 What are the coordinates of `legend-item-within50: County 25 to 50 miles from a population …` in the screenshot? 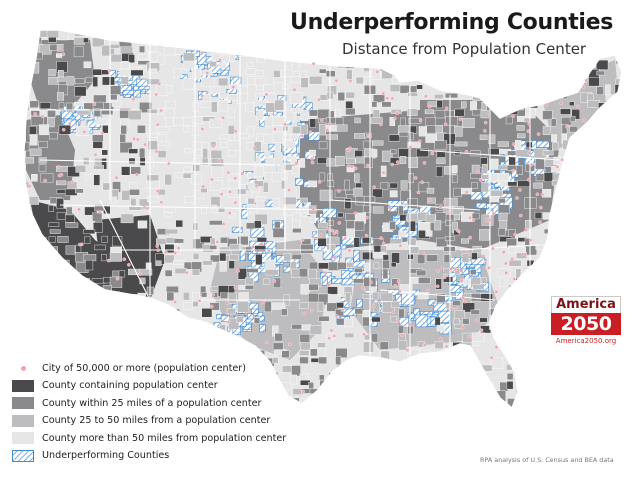 It's located at (149, 421).